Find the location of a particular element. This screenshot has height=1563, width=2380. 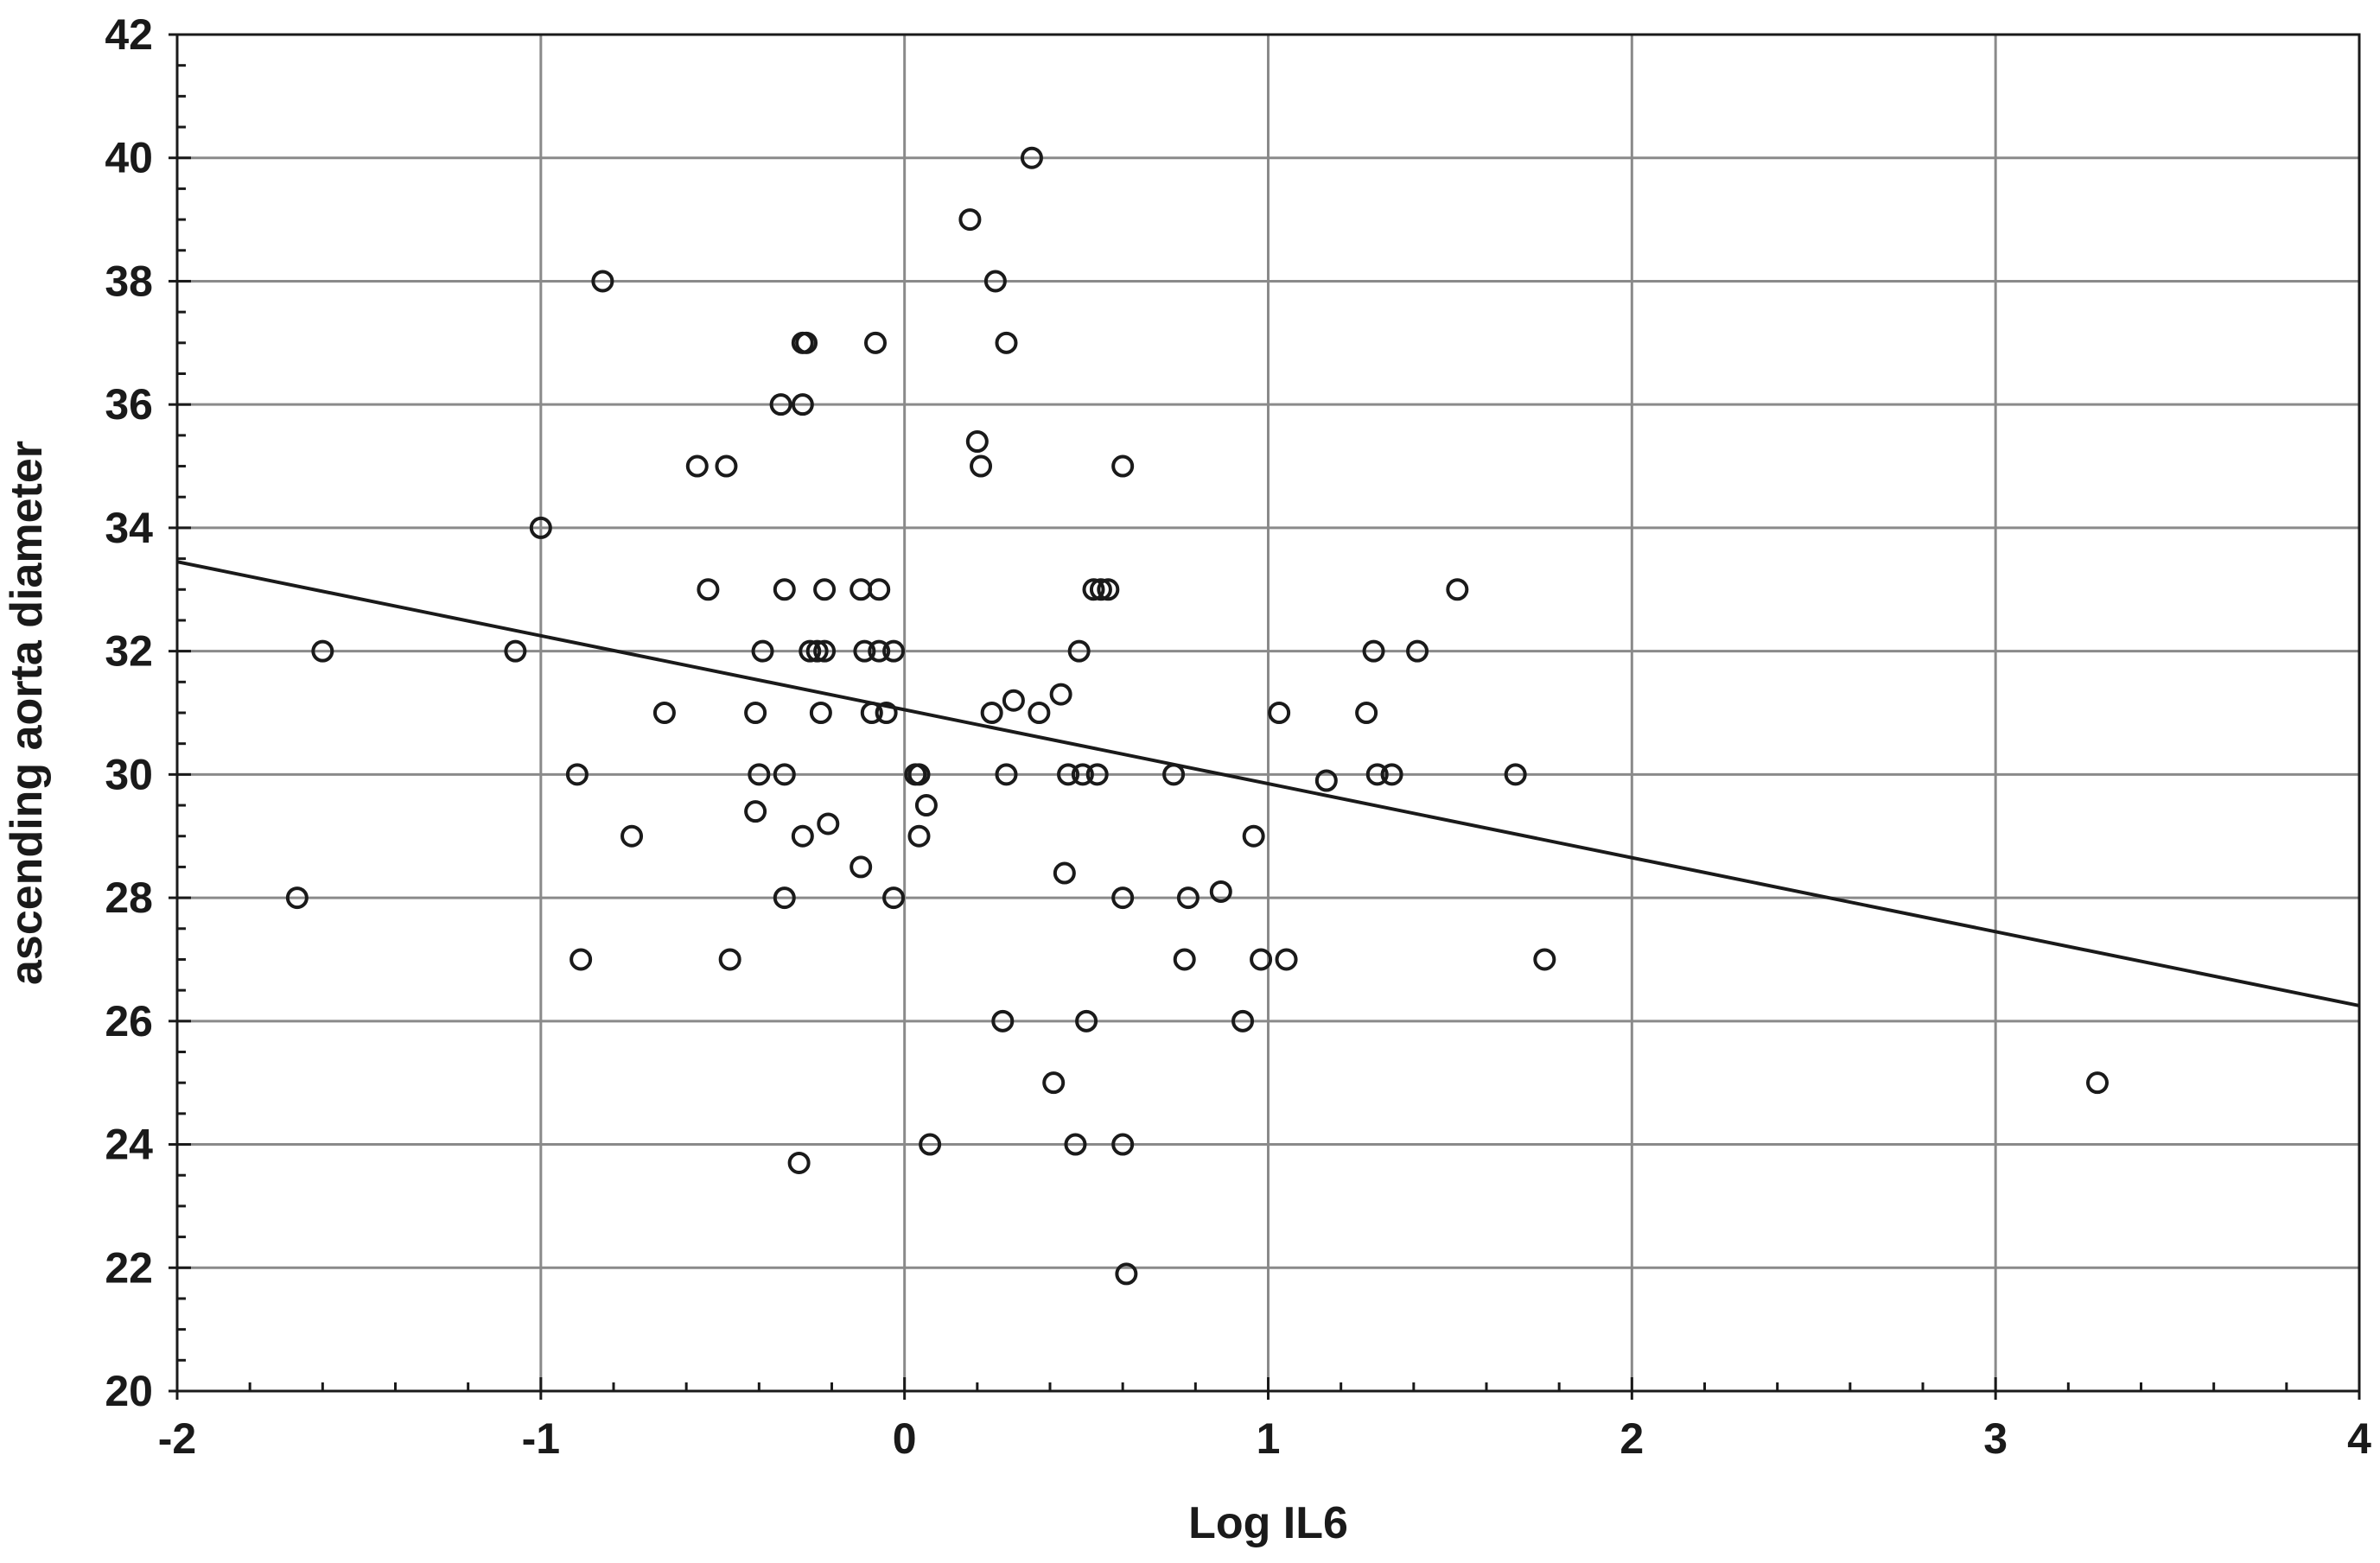

y-tick-label: 36 is located at coordinates (129, 404).